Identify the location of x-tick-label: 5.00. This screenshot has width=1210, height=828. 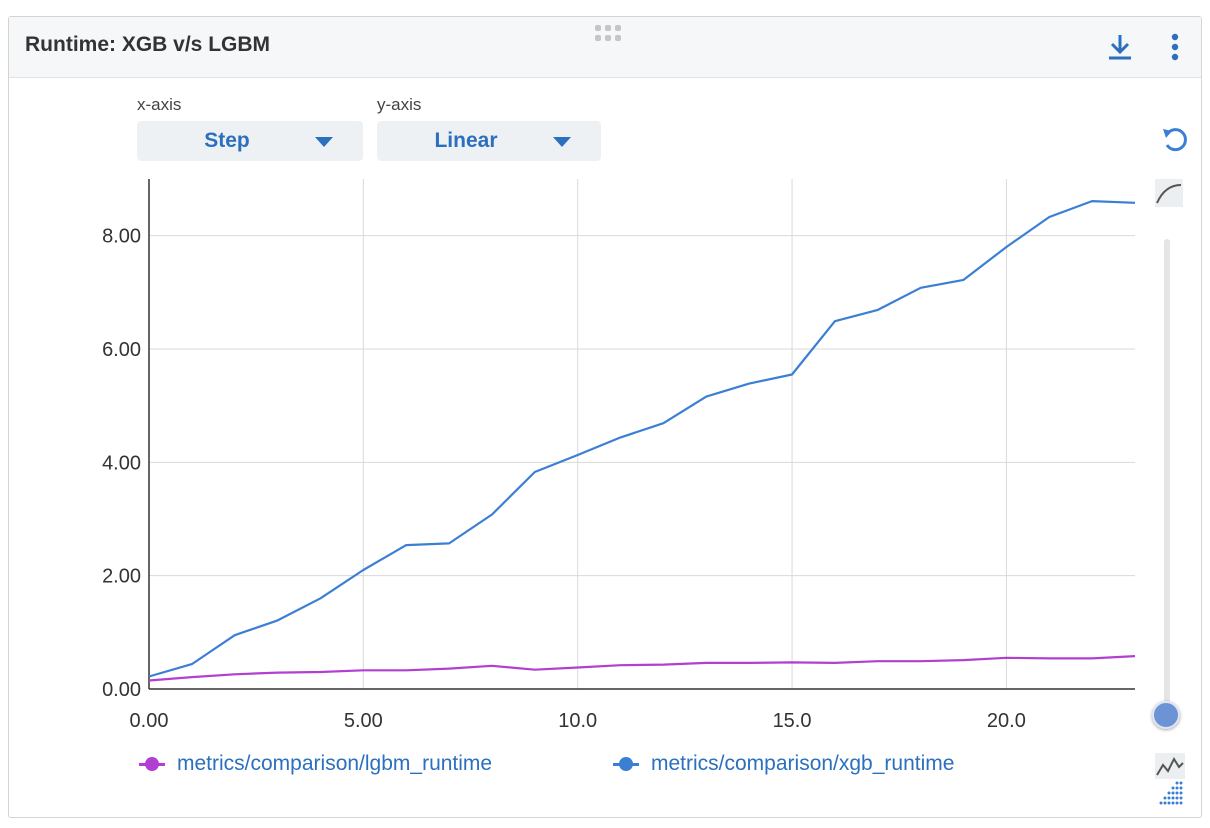
(363, 721).